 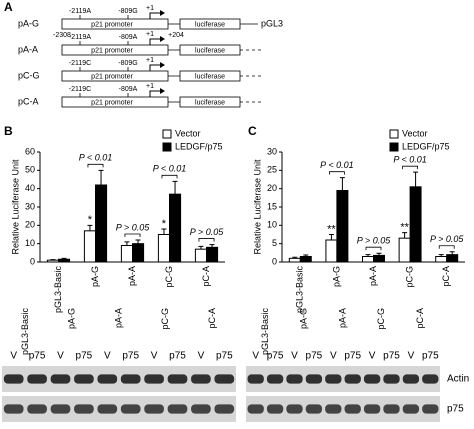 I want to click on site-label: -809A, so click(x=128, y=89).